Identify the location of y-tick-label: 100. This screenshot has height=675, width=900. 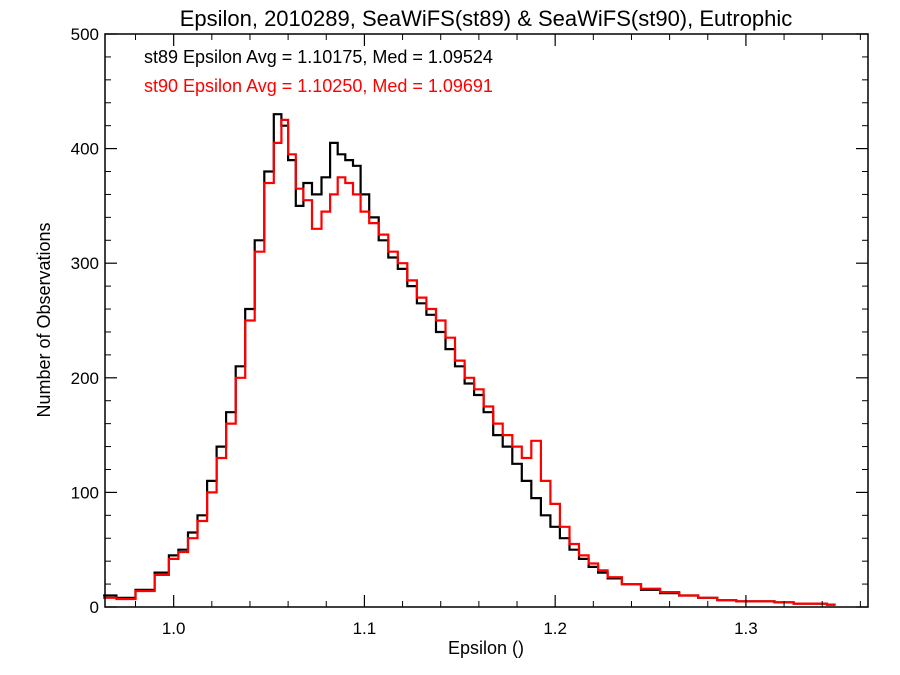
(85, 492).